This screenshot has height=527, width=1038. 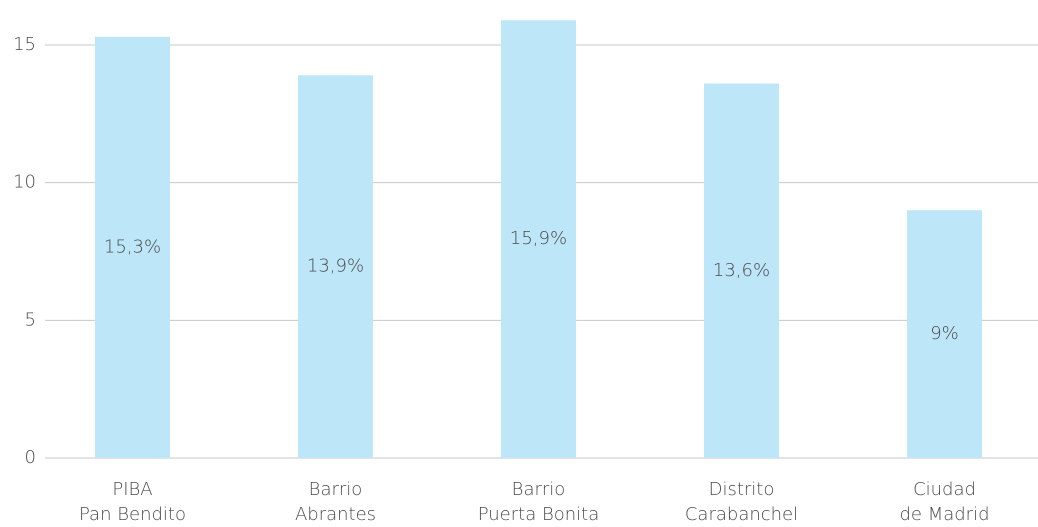 I want to click on value-label: 9%, so click(x=944, y=333).